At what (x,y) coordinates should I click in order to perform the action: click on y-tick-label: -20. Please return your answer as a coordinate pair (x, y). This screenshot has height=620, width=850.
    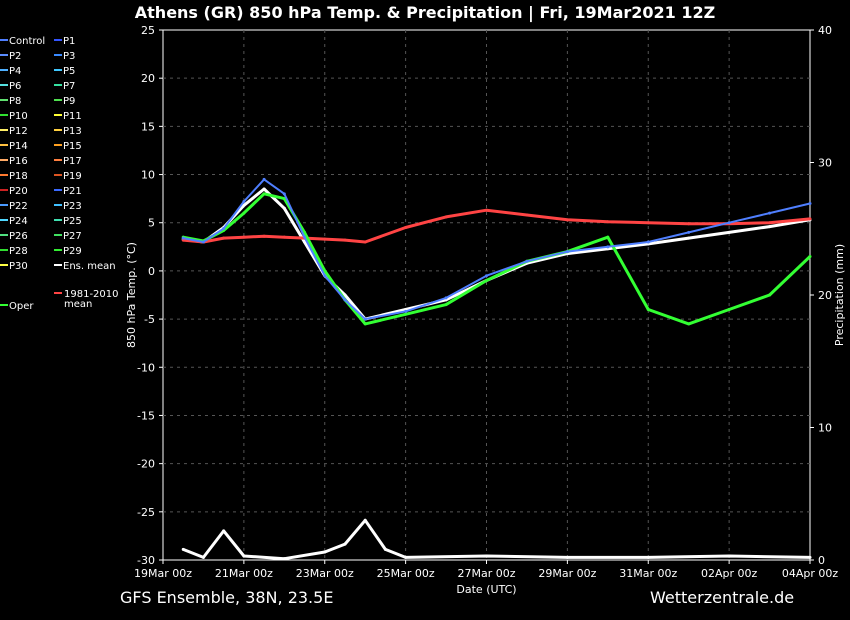
    Looking at the image, I should click on (146, 464).